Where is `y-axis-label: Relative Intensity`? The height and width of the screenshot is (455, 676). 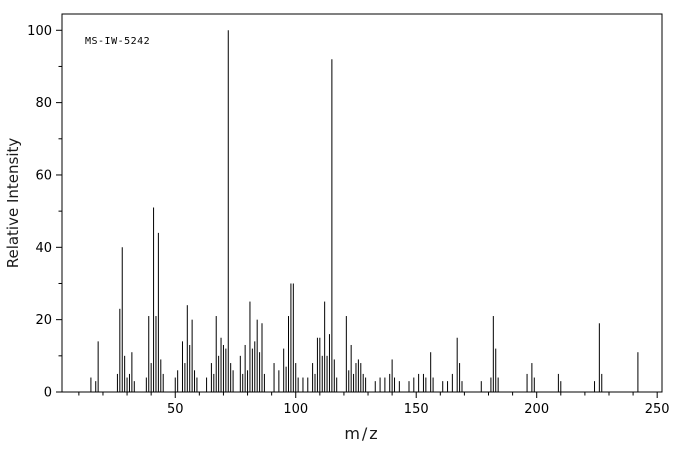 y-axis-label: Relative Intensity is located at coordinates (13, 203).